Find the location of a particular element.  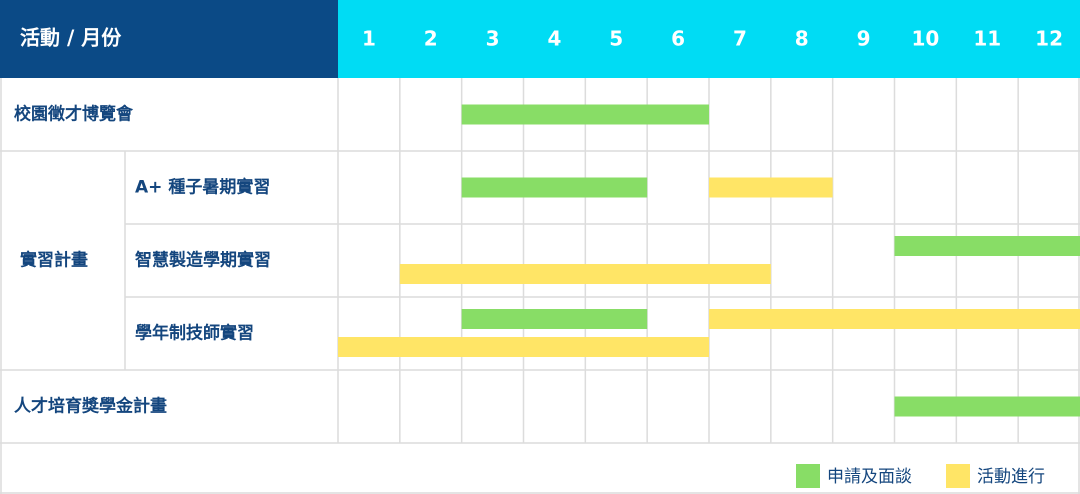

legend-label: 申請及面談 is located at coordinates (869, 477).